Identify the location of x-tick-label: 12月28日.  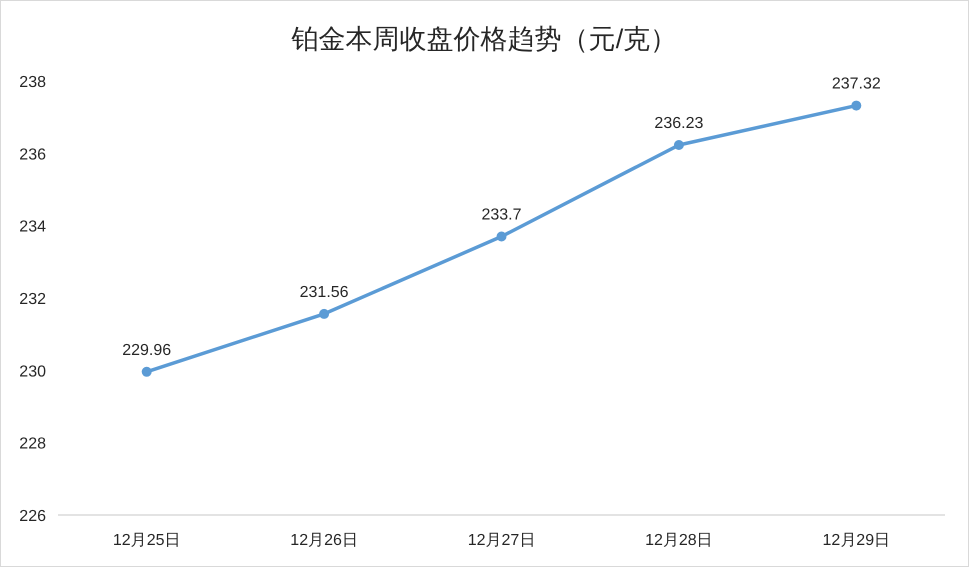
(679, 540).